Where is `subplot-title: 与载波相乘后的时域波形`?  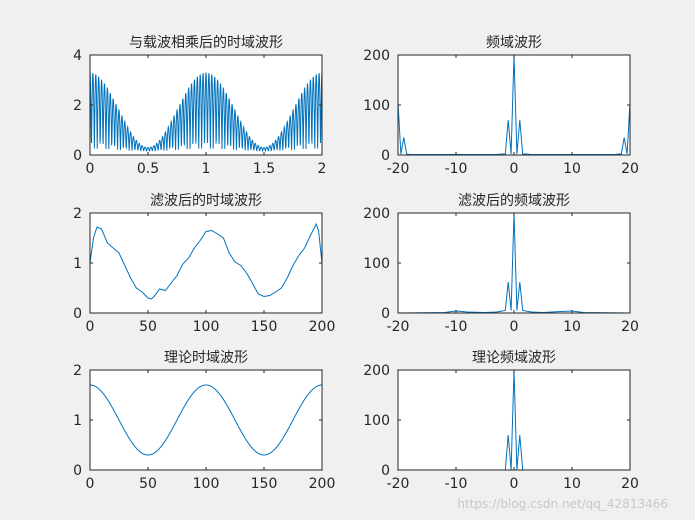 subplot-title: 与载波相乘后的时域波形 is located at coordinates (206, 43).